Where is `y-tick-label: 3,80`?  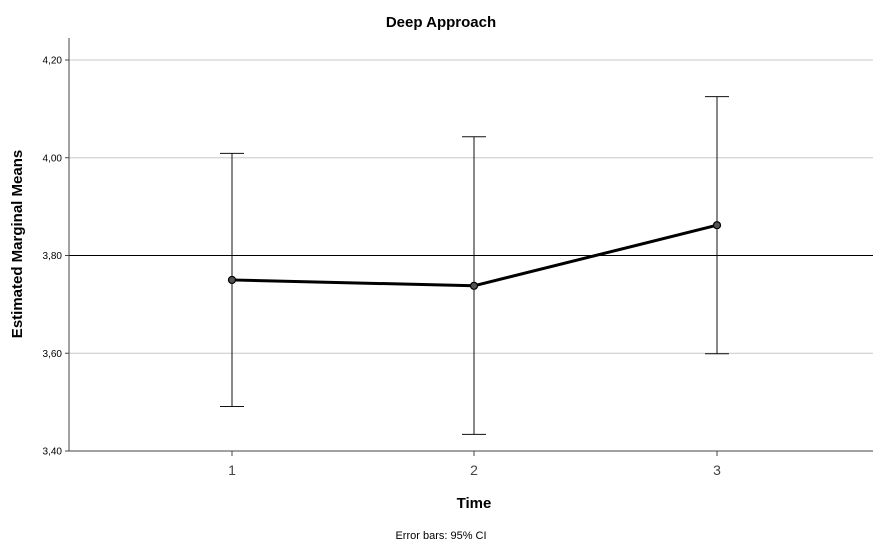 y-tick-label: 3,80 is located at coordinates (53, 256).